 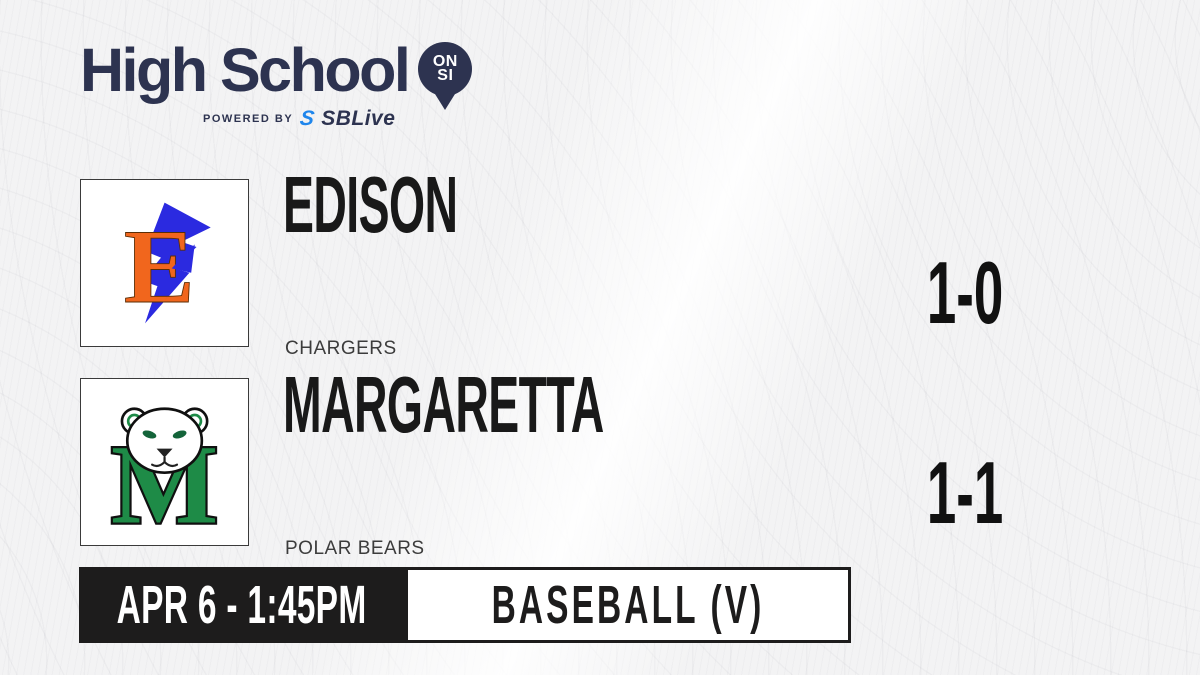 I want to click on powered-by: POWERED BY S SBLive, so click(x=299, y=118).